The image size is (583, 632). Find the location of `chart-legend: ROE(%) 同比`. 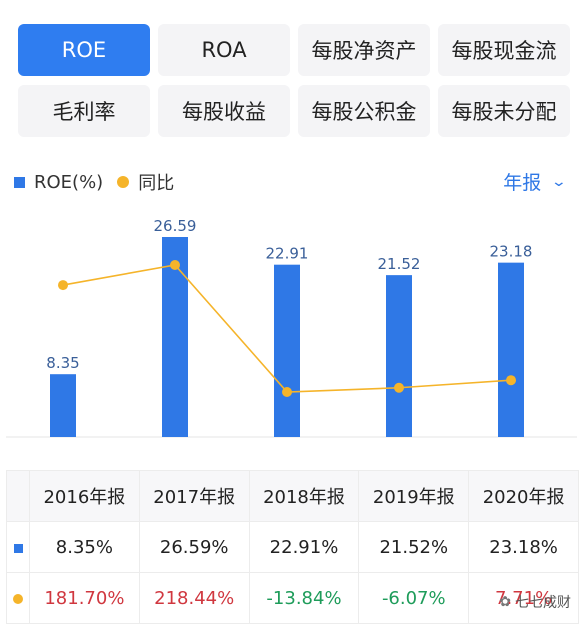

chart-legend: ROE(%) 同比 is located at coordinates (94, 182).